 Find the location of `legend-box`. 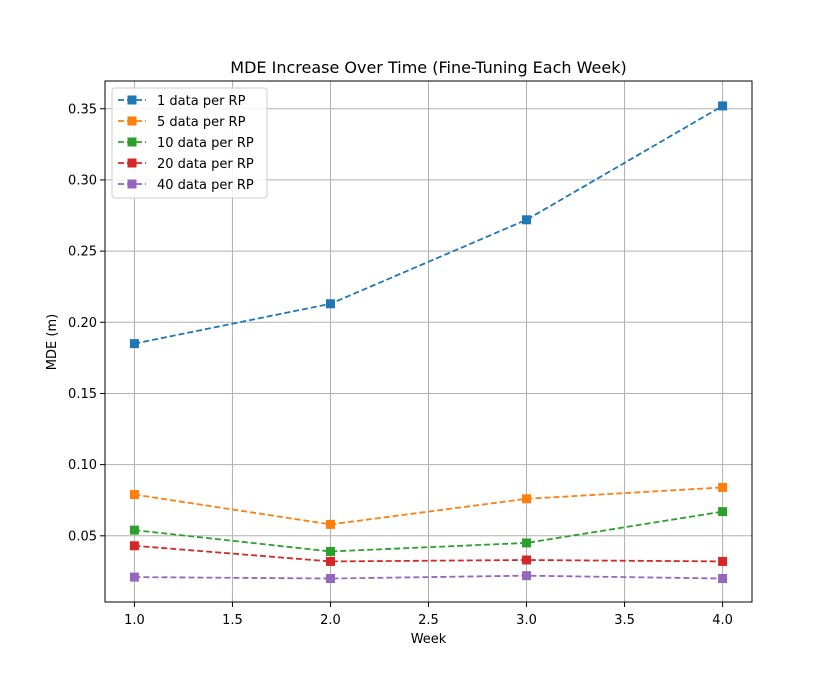

legend-box is located at coordinates (189, 143).